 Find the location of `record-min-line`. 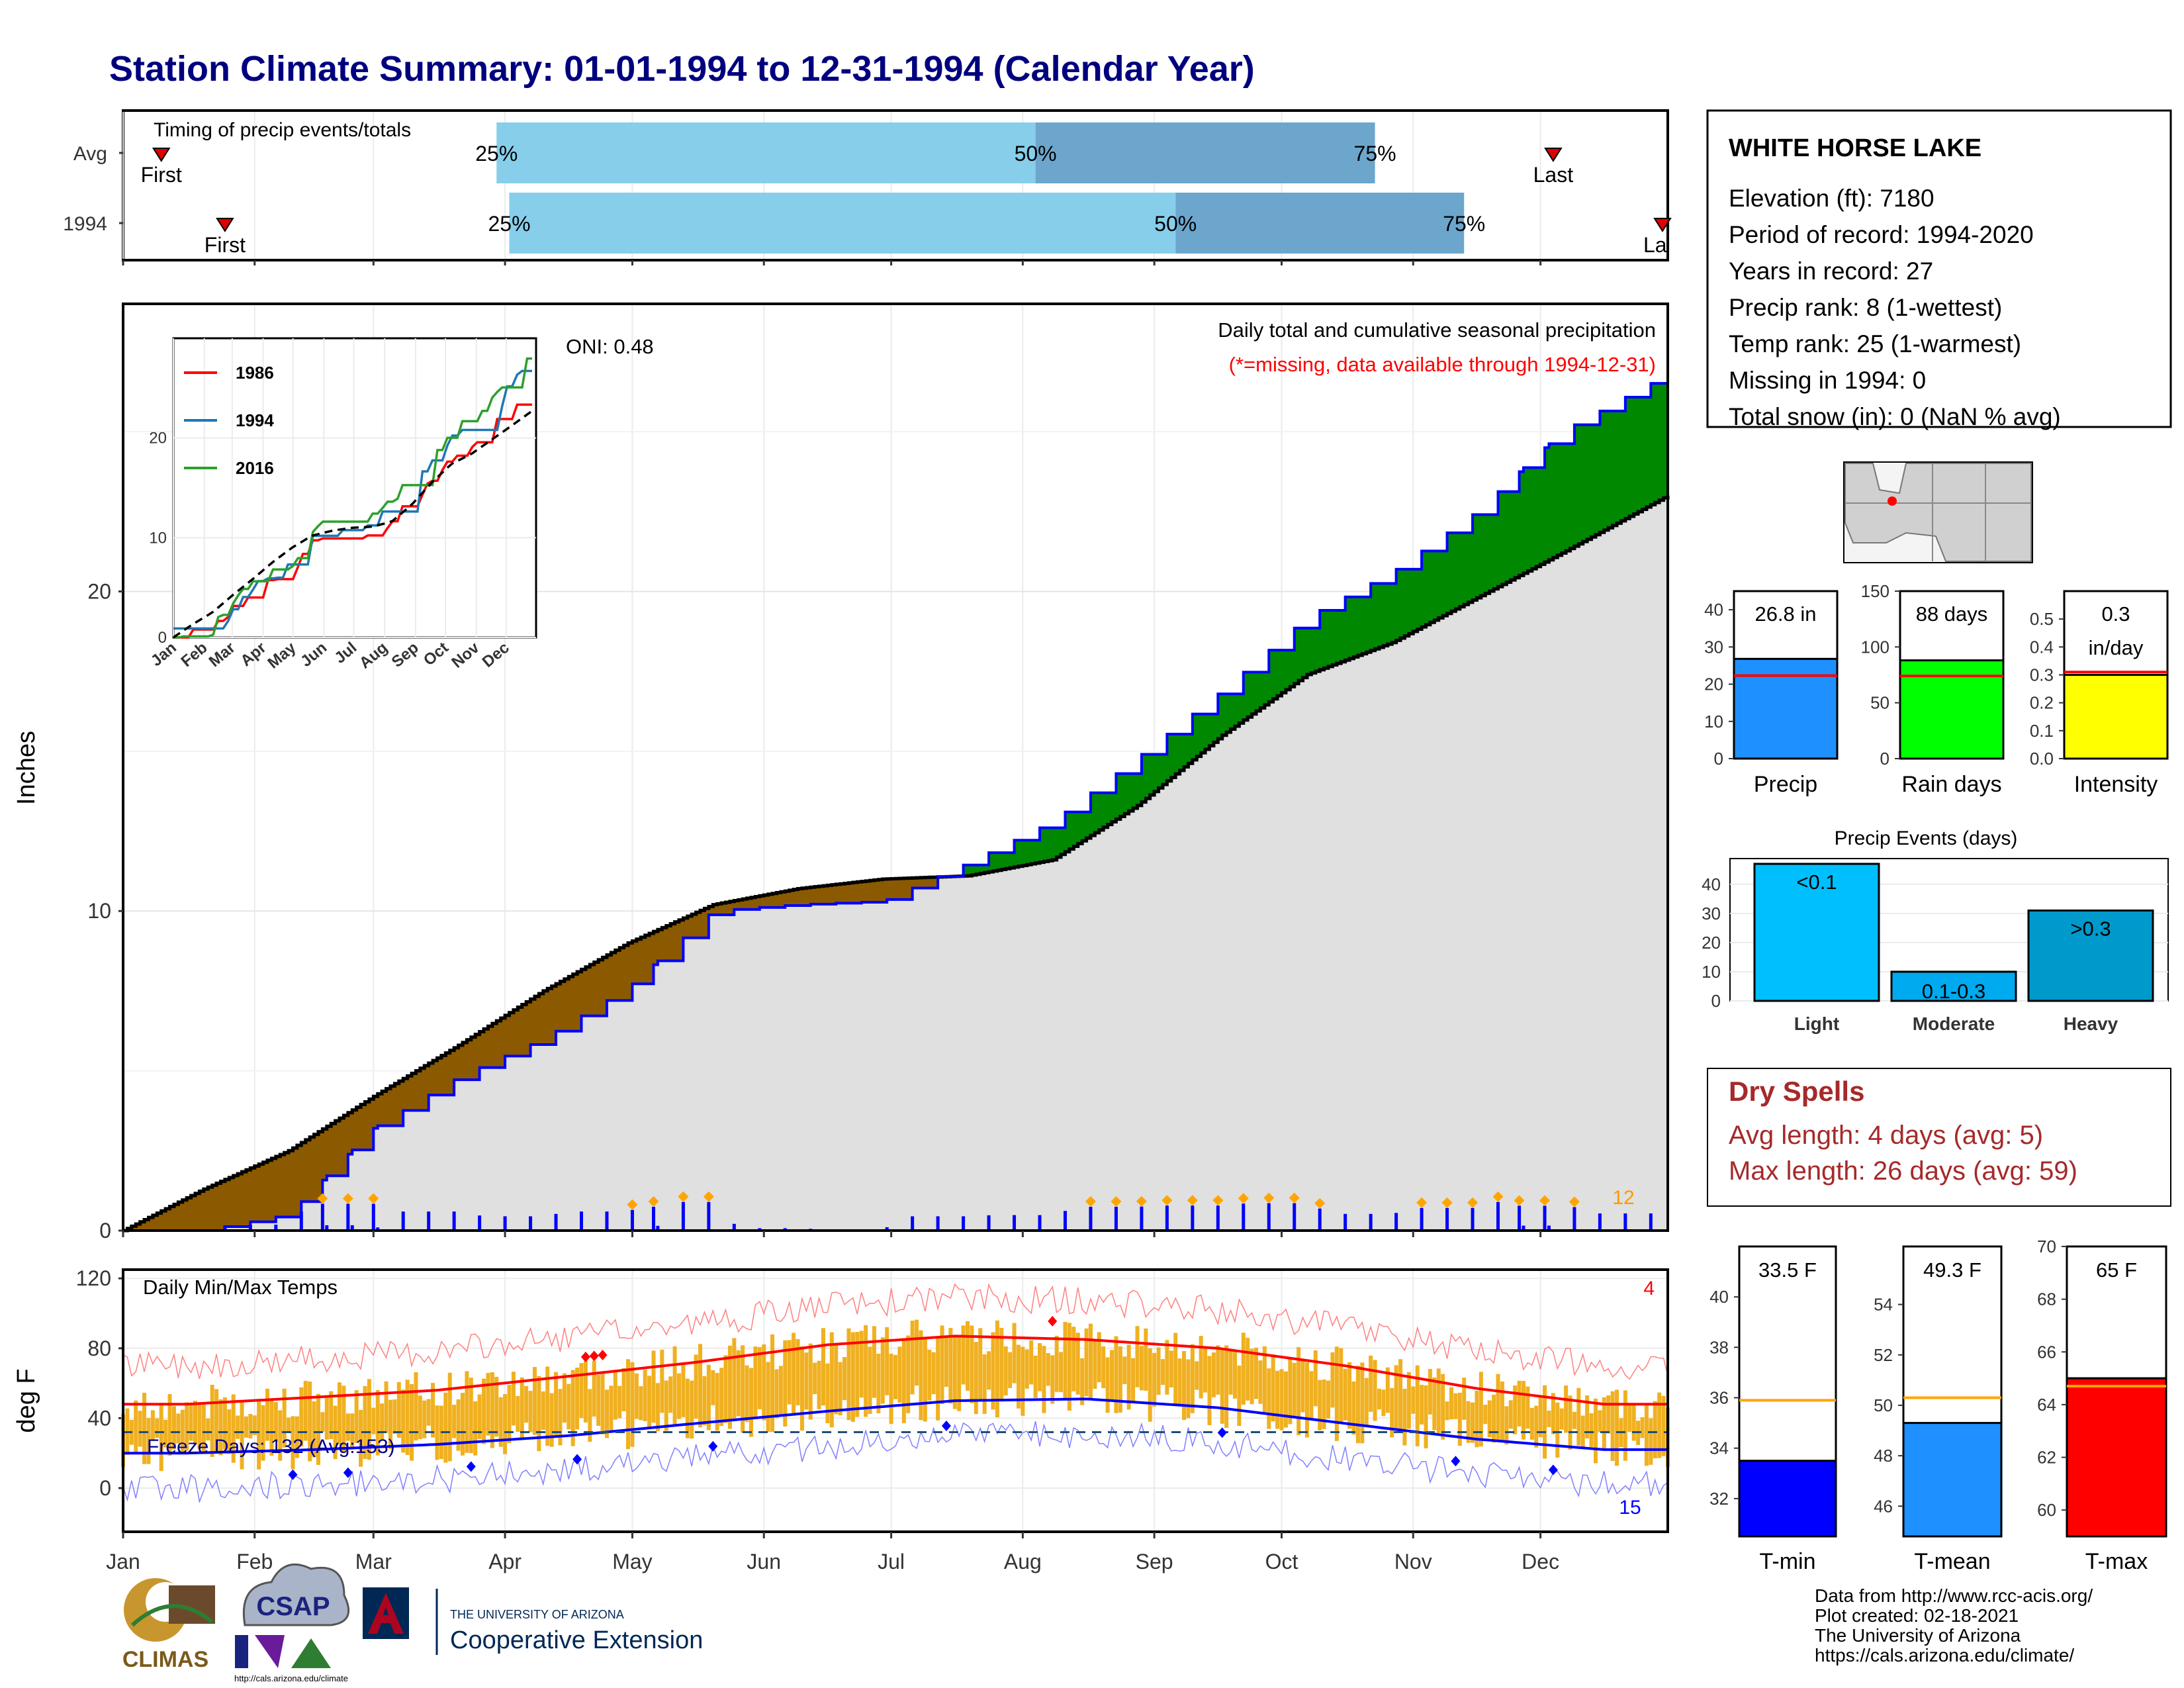

record-min-line is located at coordinates (895, 1462).